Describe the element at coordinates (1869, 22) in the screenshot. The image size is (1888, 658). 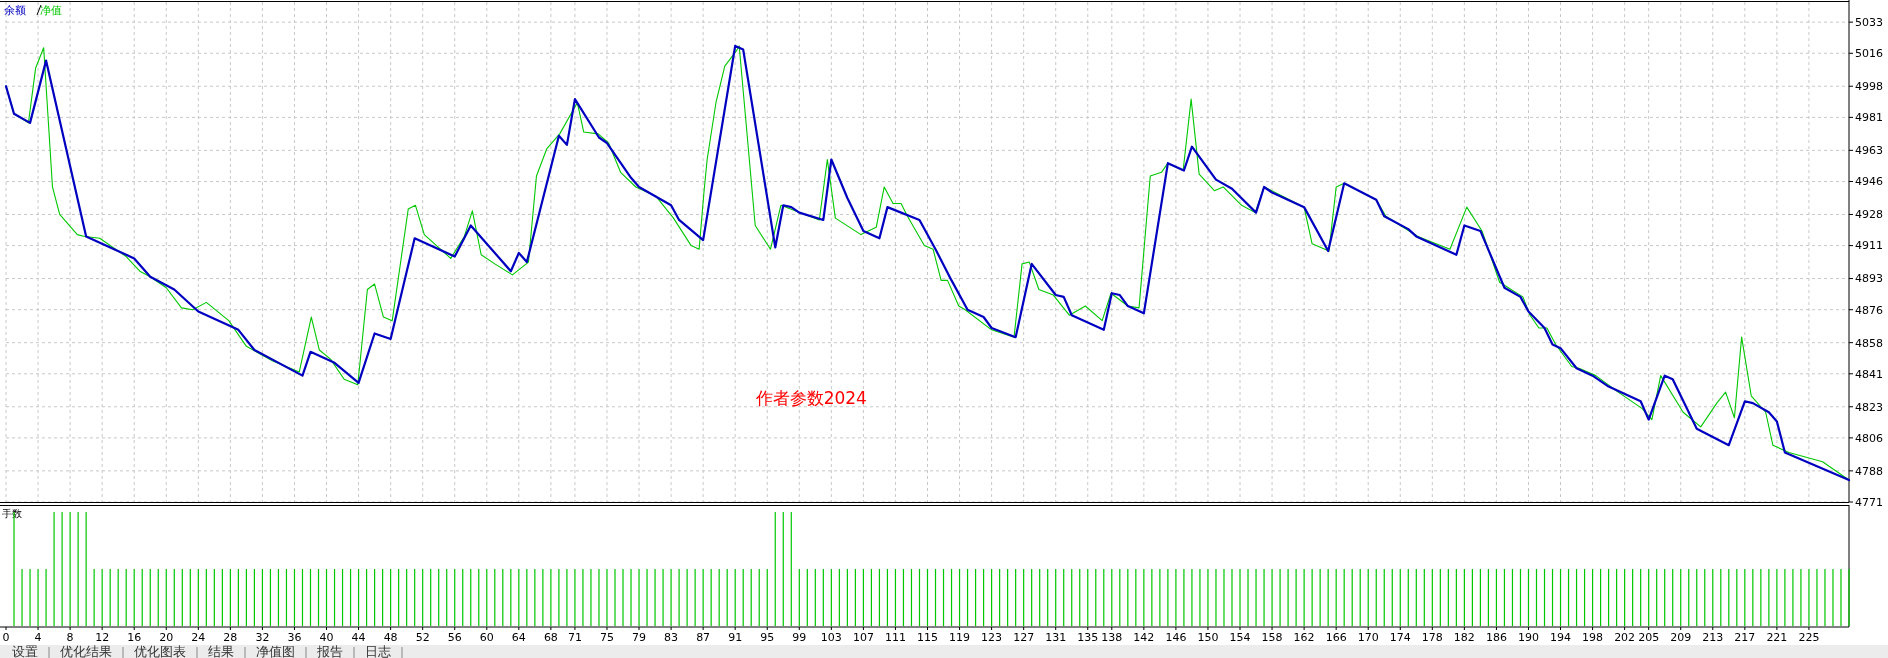
I see `y-tick-label: 5033` at that location.